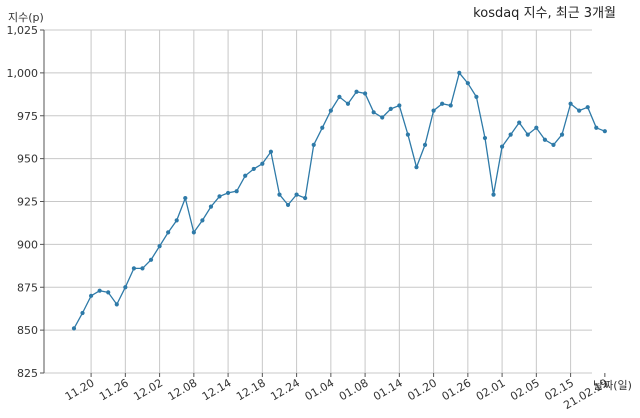 The height and width of the screenshot is (418, 640). Describe the element at coordinates (27, 330) in the screenshot. I see `y-tick-label: 850` at that location.